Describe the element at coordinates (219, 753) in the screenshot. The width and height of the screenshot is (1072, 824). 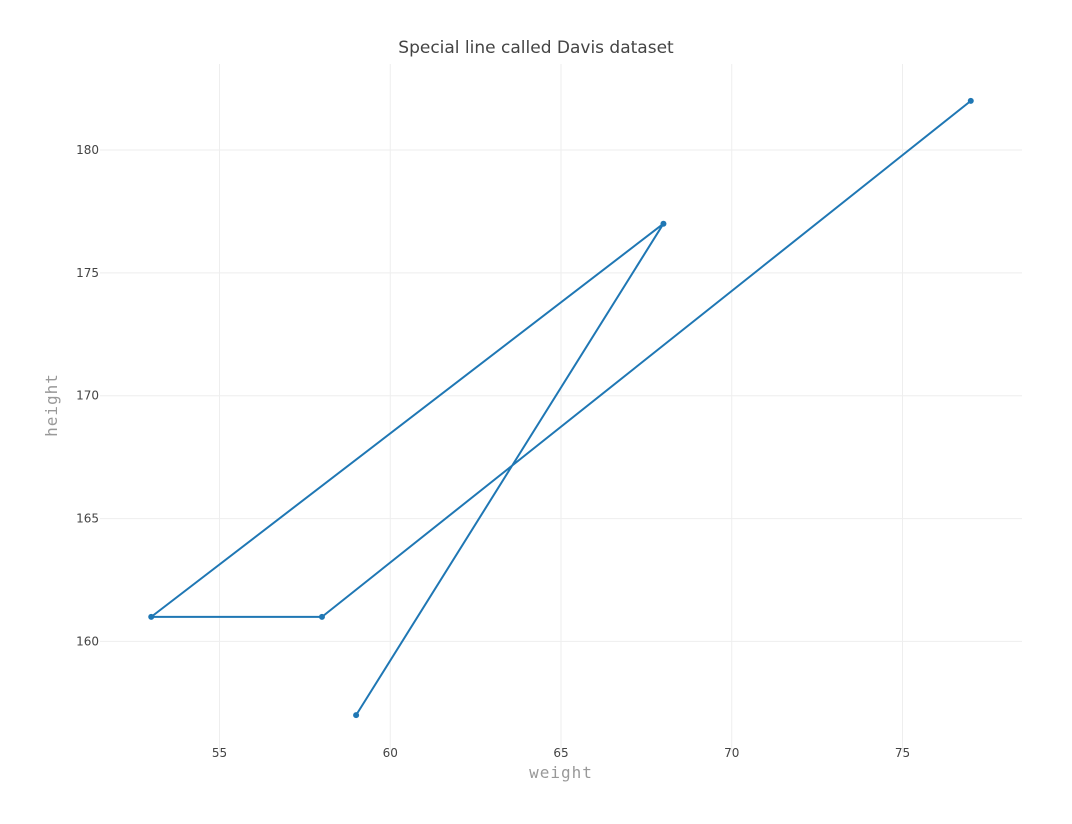
I see `x-tick-label: 55` at that location.